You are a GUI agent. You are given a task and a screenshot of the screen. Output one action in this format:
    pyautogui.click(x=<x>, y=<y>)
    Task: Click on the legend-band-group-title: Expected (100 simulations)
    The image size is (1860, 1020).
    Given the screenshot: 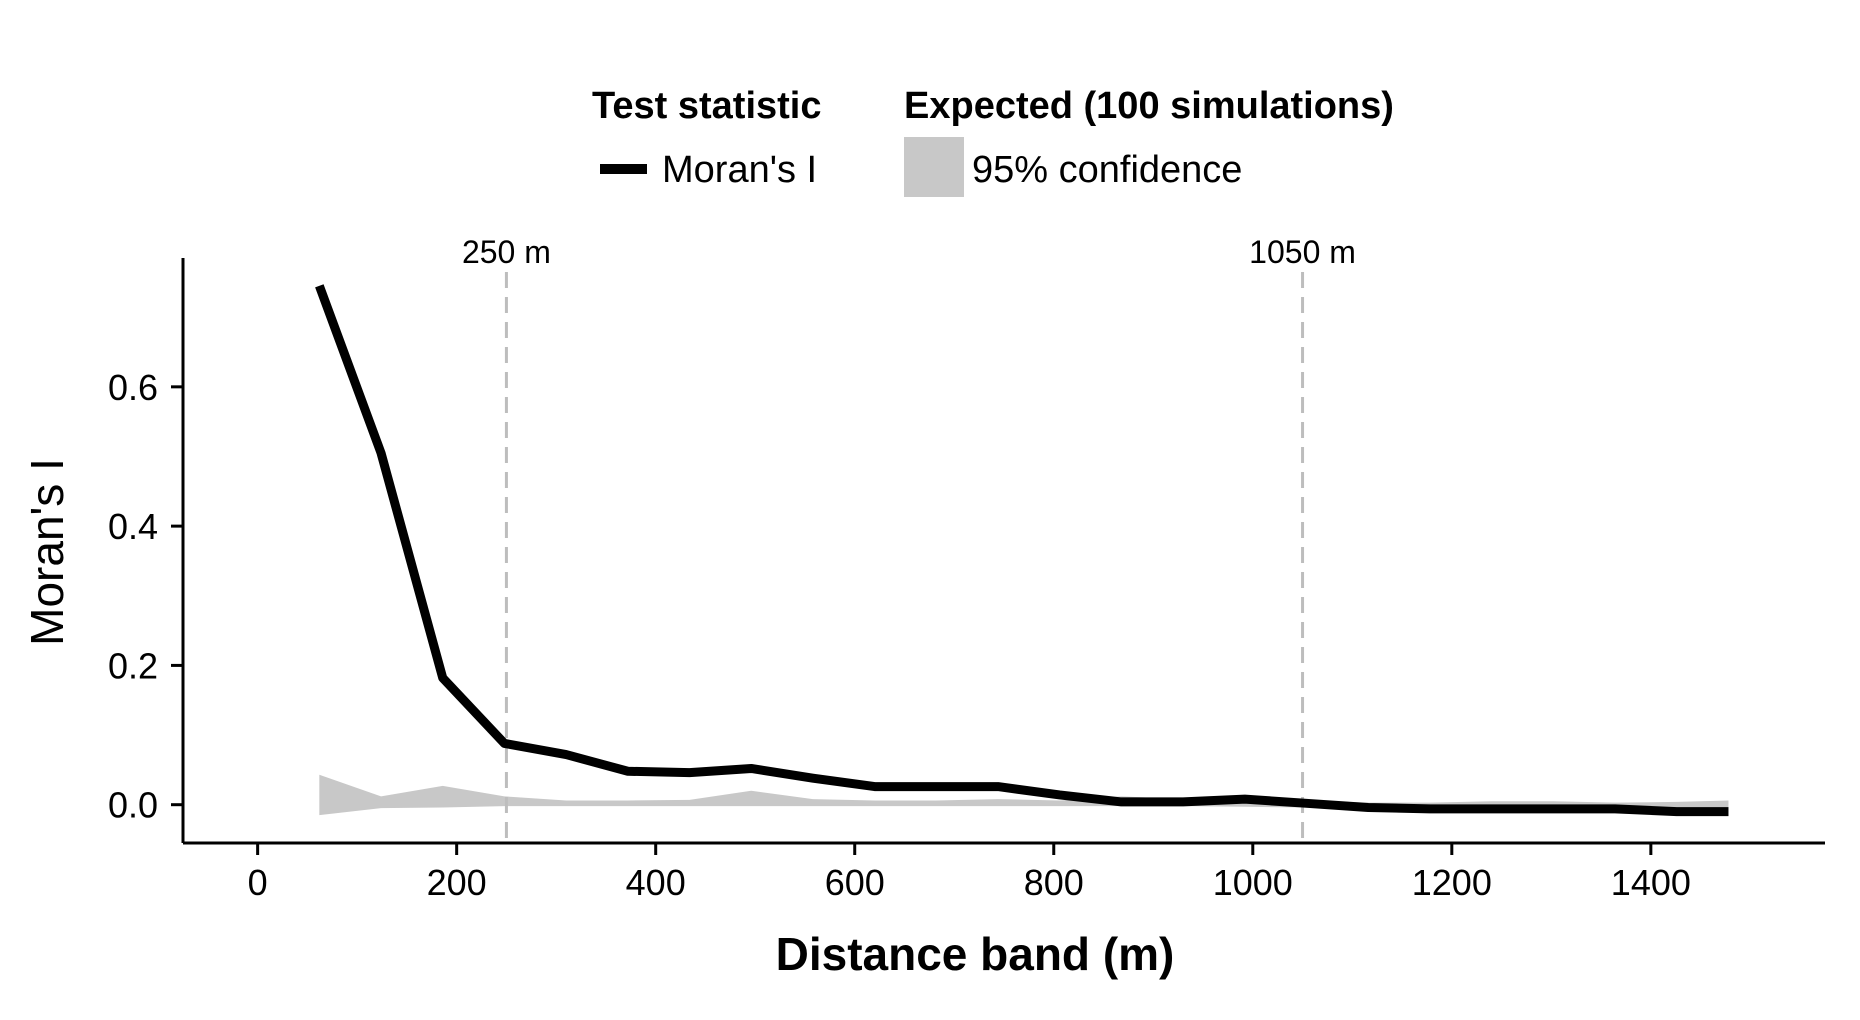 What is the action you would take?
    pyautogui.click(x=1149, y=106)
    